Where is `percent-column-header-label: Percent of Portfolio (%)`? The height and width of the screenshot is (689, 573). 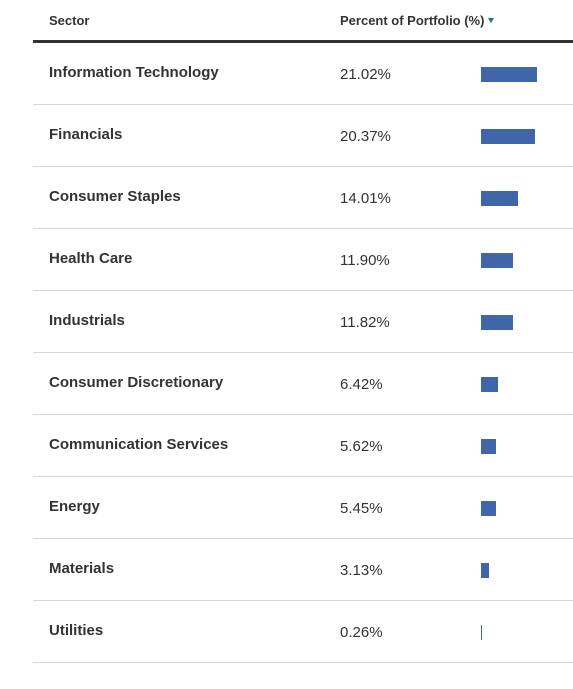
percent-column-header-label: Percent of Portfolio (%) is located at coordinates (412, 20).